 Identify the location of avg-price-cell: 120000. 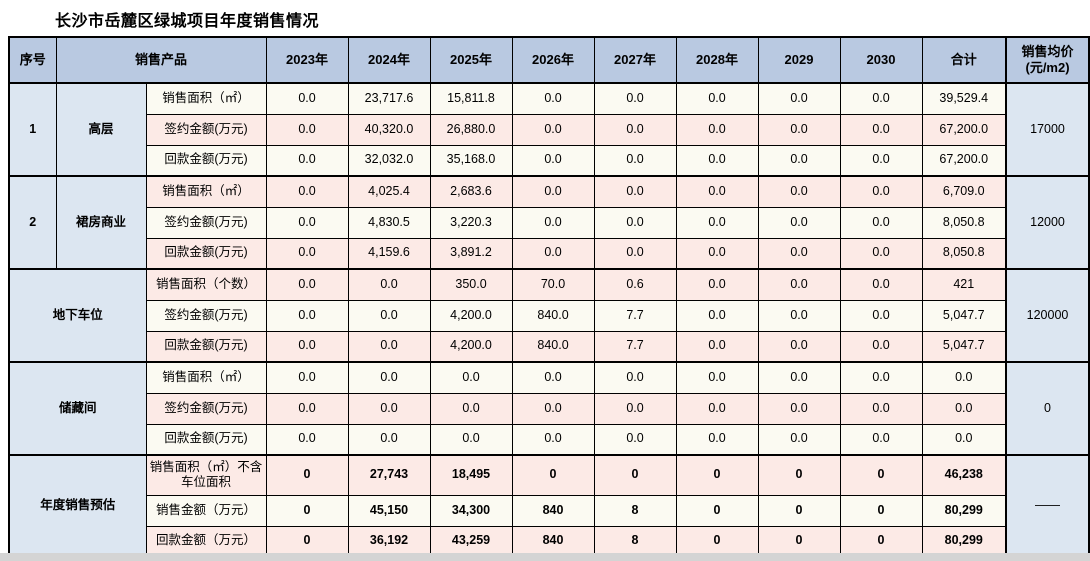
(1047, 315).